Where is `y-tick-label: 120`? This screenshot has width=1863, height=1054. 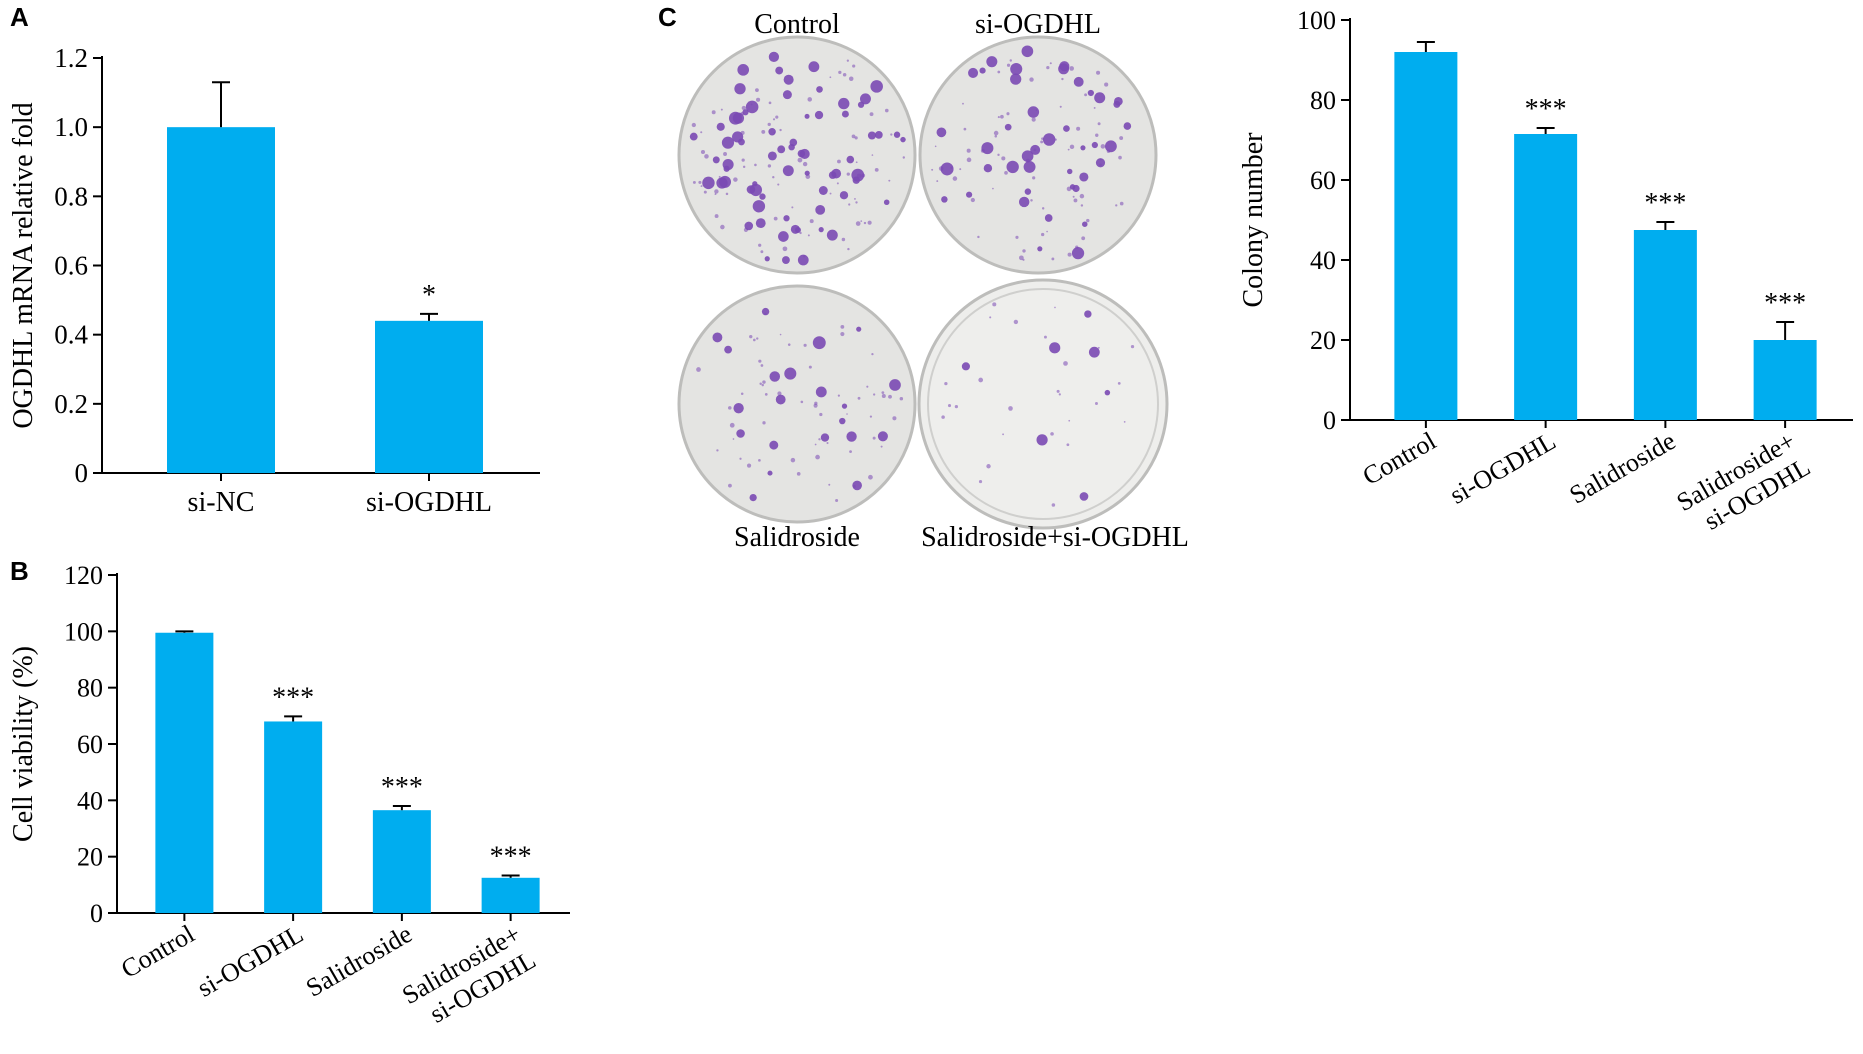 y-tick-label: 120 is located at coordinates (83, 575).